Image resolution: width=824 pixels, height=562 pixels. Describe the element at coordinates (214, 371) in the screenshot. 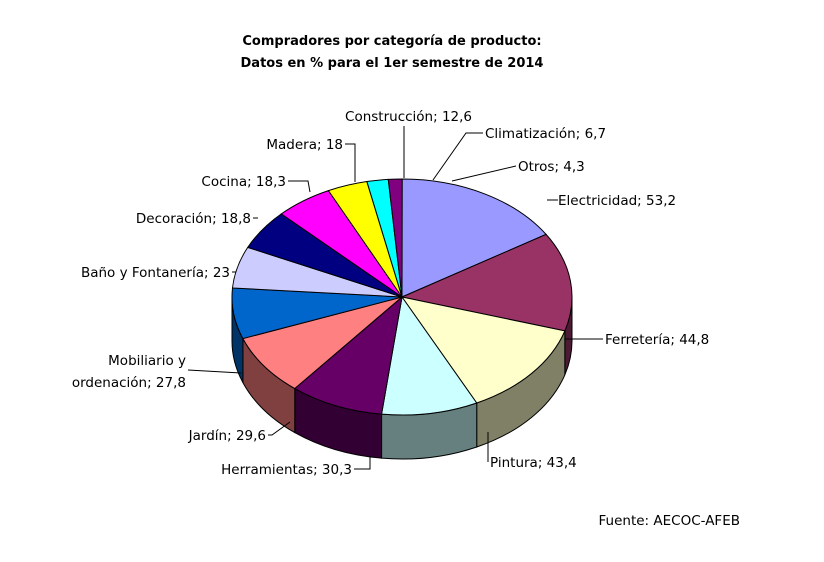

I see `leader-line-mobiliario-y-ordenacion` at that location.